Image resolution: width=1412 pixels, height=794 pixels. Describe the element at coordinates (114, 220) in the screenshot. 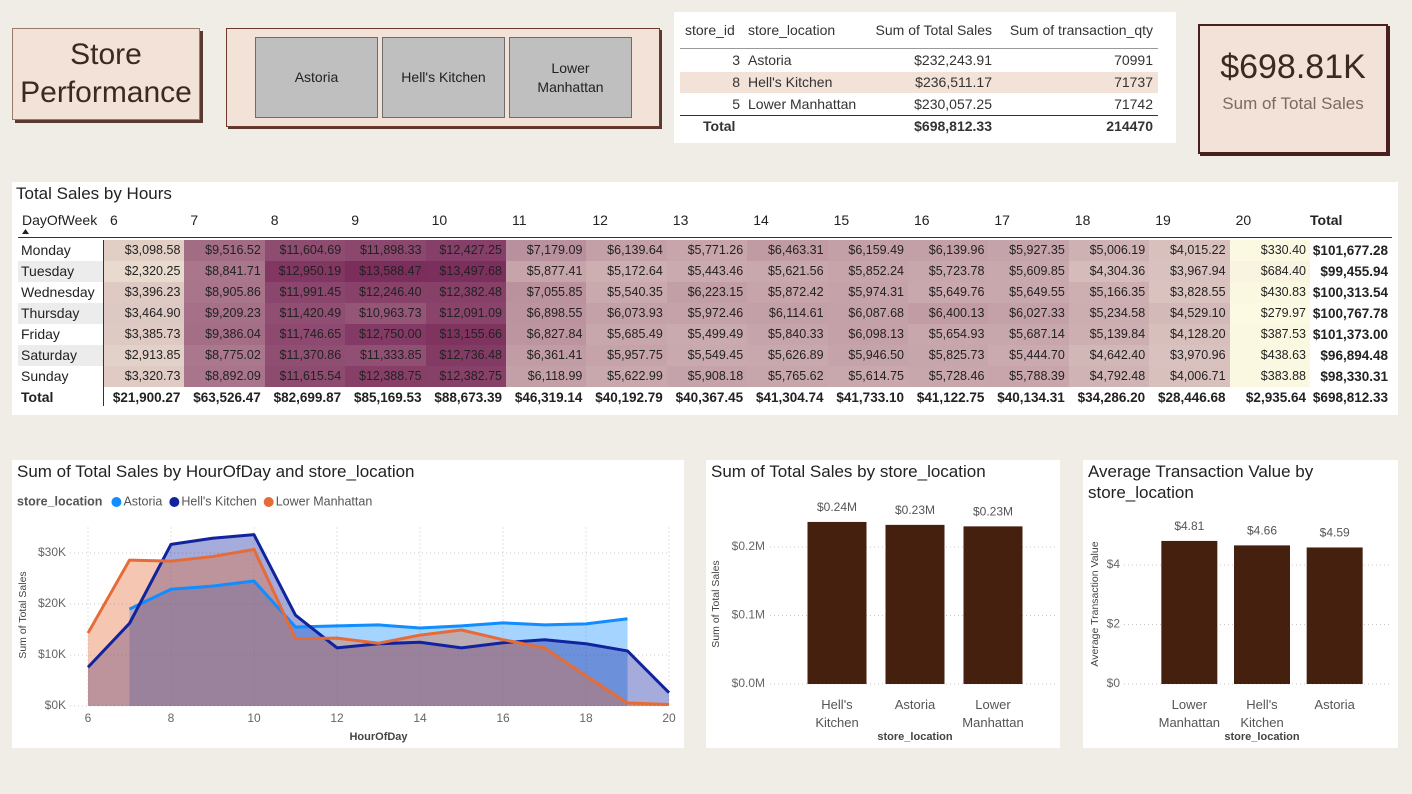

I see `matrix-column-header: 6` at that location.